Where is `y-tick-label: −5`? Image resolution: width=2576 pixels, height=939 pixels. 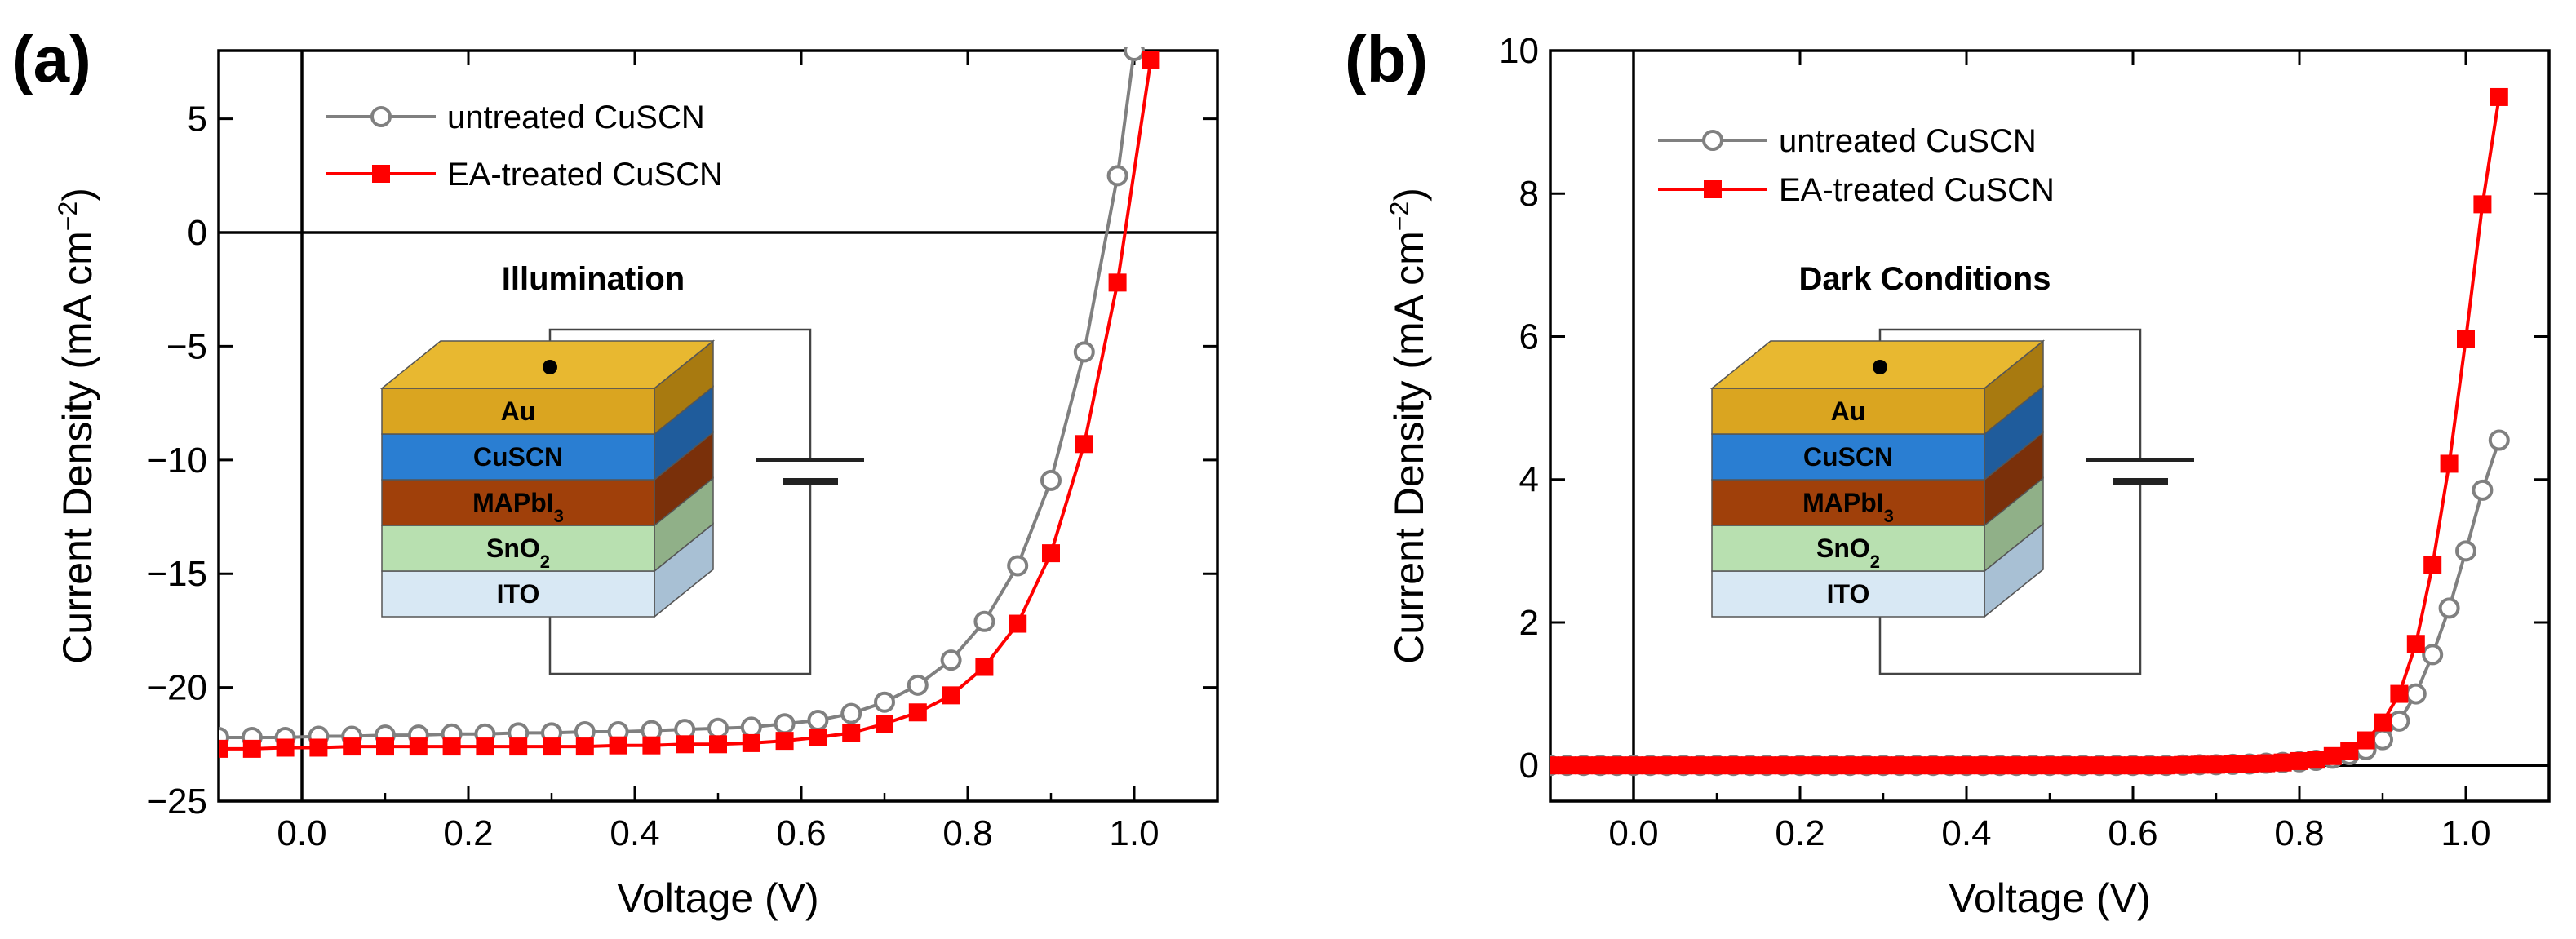
y-tick-label: −5 is located at coordinates (186, 346).